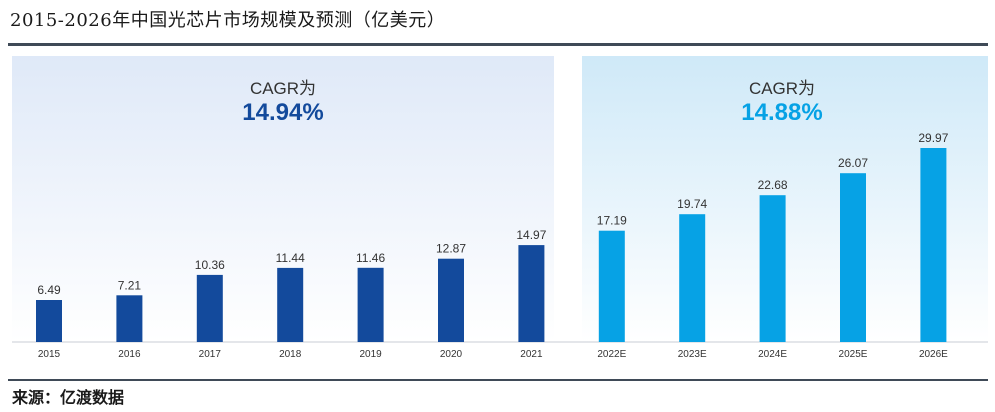  I want to click on x-tick-2019: 2019, so click(370, 354).